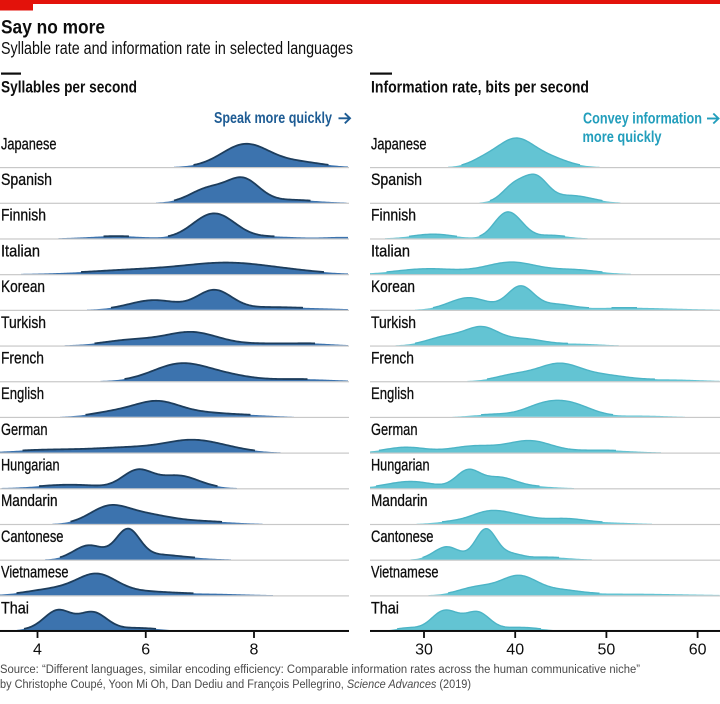  Describe the element at coordinates (642, 119) in the screenshot. I see `svg-text: Convey information` at that location.